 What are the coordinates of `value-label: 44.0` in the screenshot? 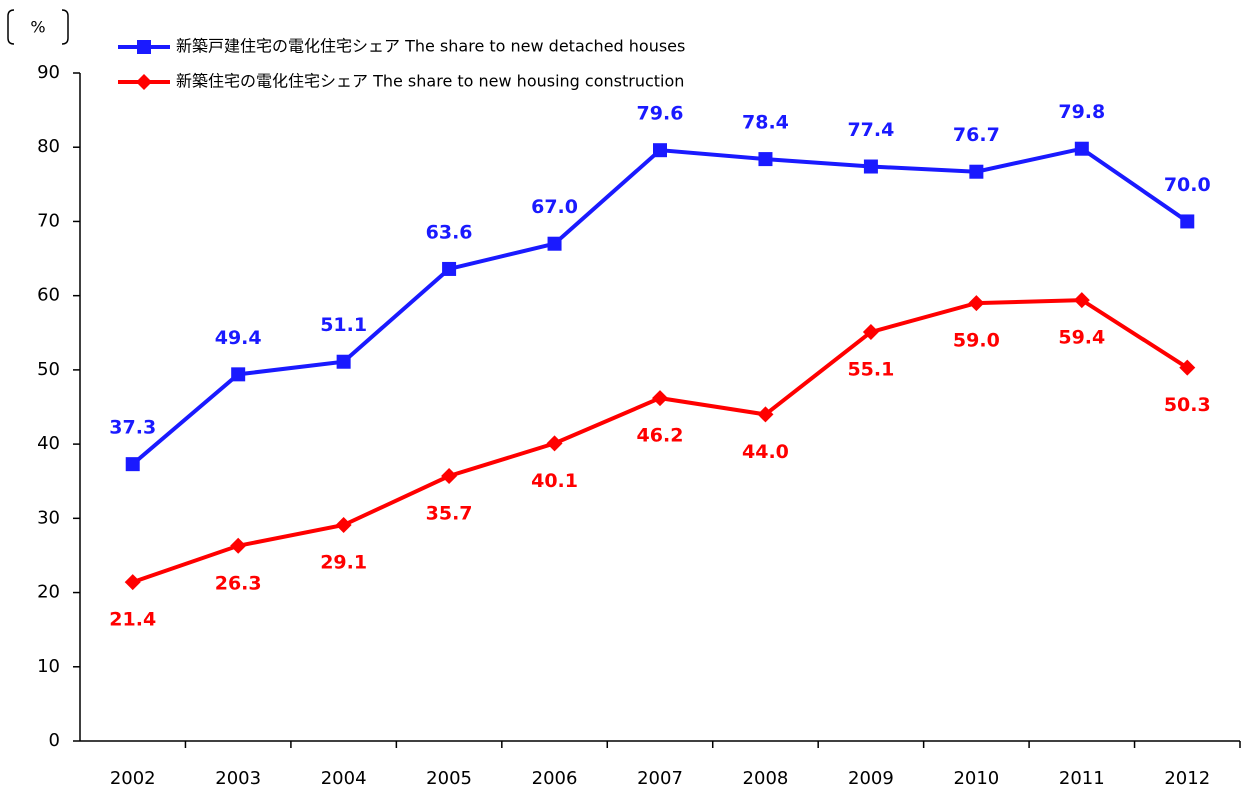 It's located at (765, 452).